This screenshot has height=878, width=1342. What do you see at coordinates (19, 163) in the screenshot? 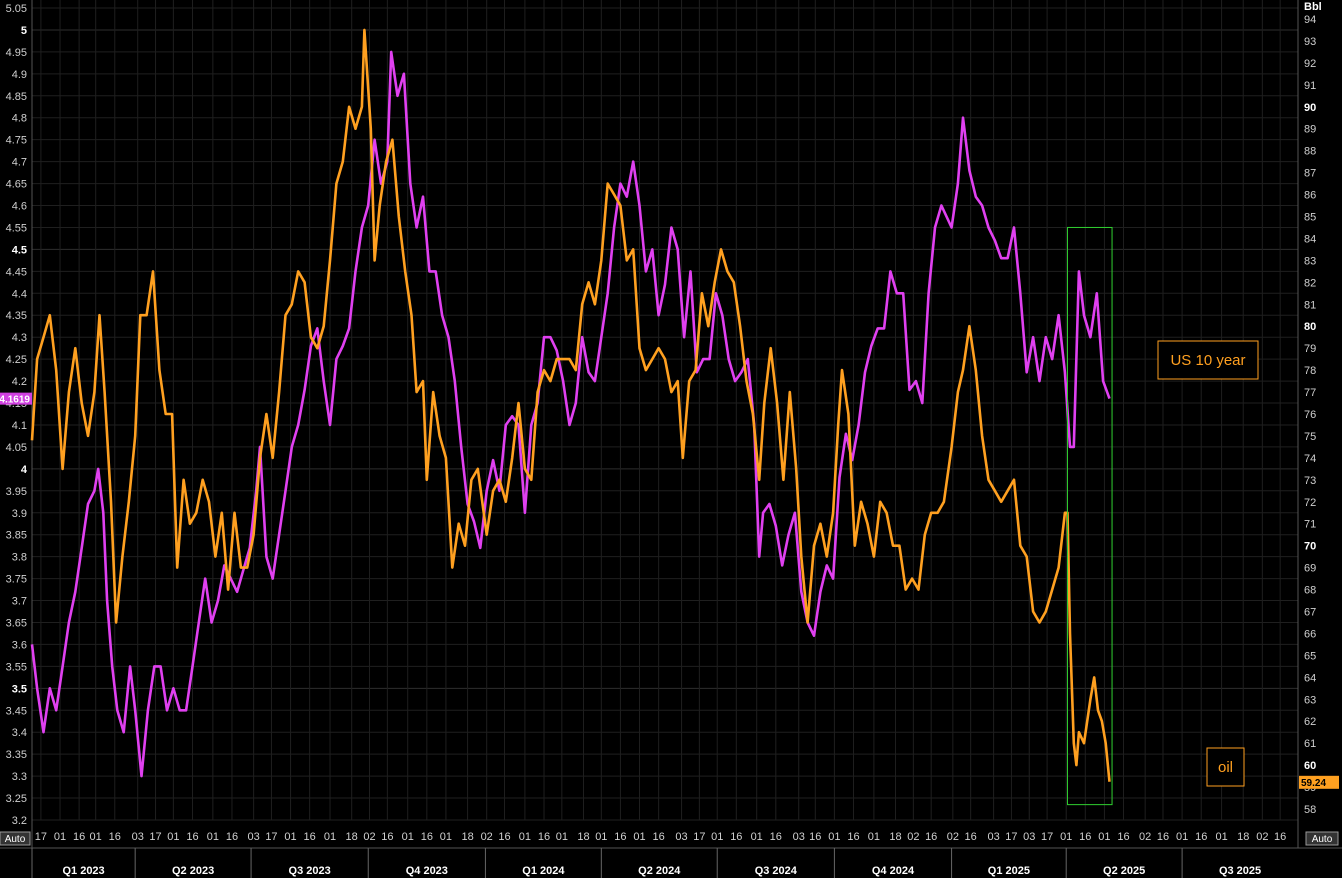
I see `left-tick-label: 4.7` at bounding box center [19, 163].